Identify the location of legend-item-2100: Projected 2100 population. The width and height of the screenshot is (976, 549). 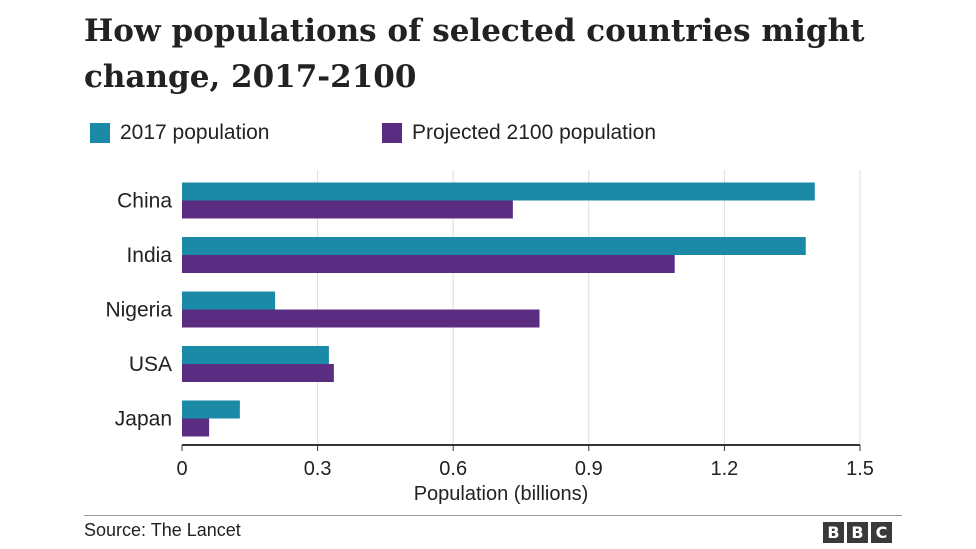
(519, 133).